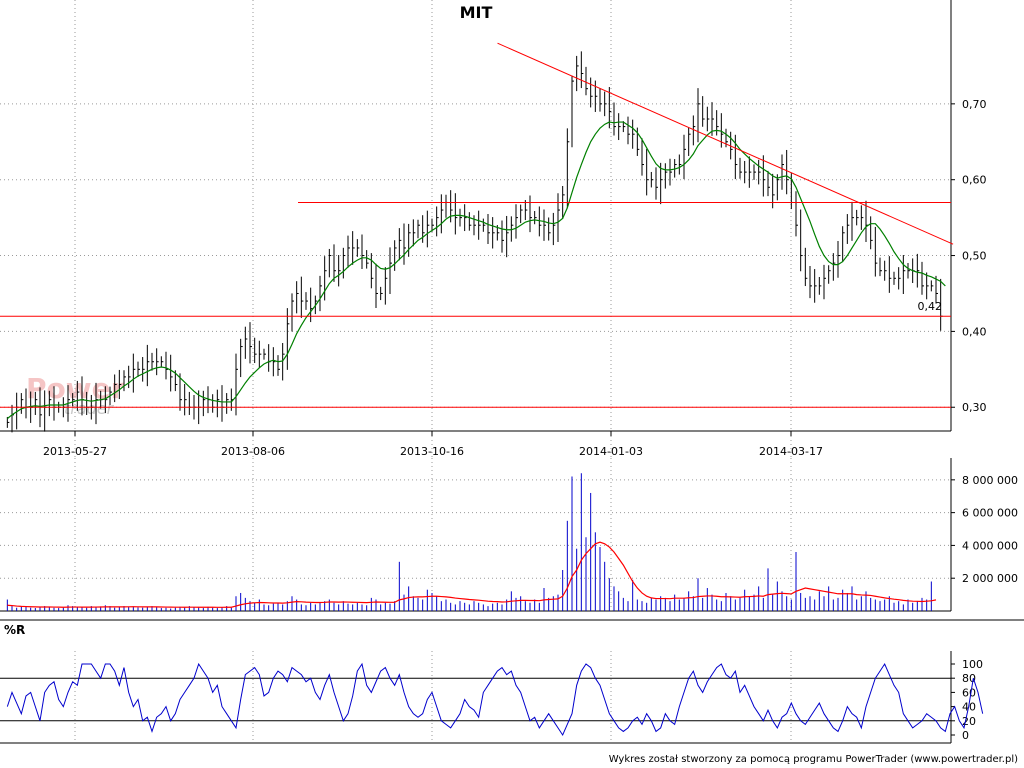 This screenshot has height=768, width=1024. What do you see at coordinates (990, 480) in the screenshot?
I see `volume-tick-label: 8 000 000` at bounding box center [990, 480].